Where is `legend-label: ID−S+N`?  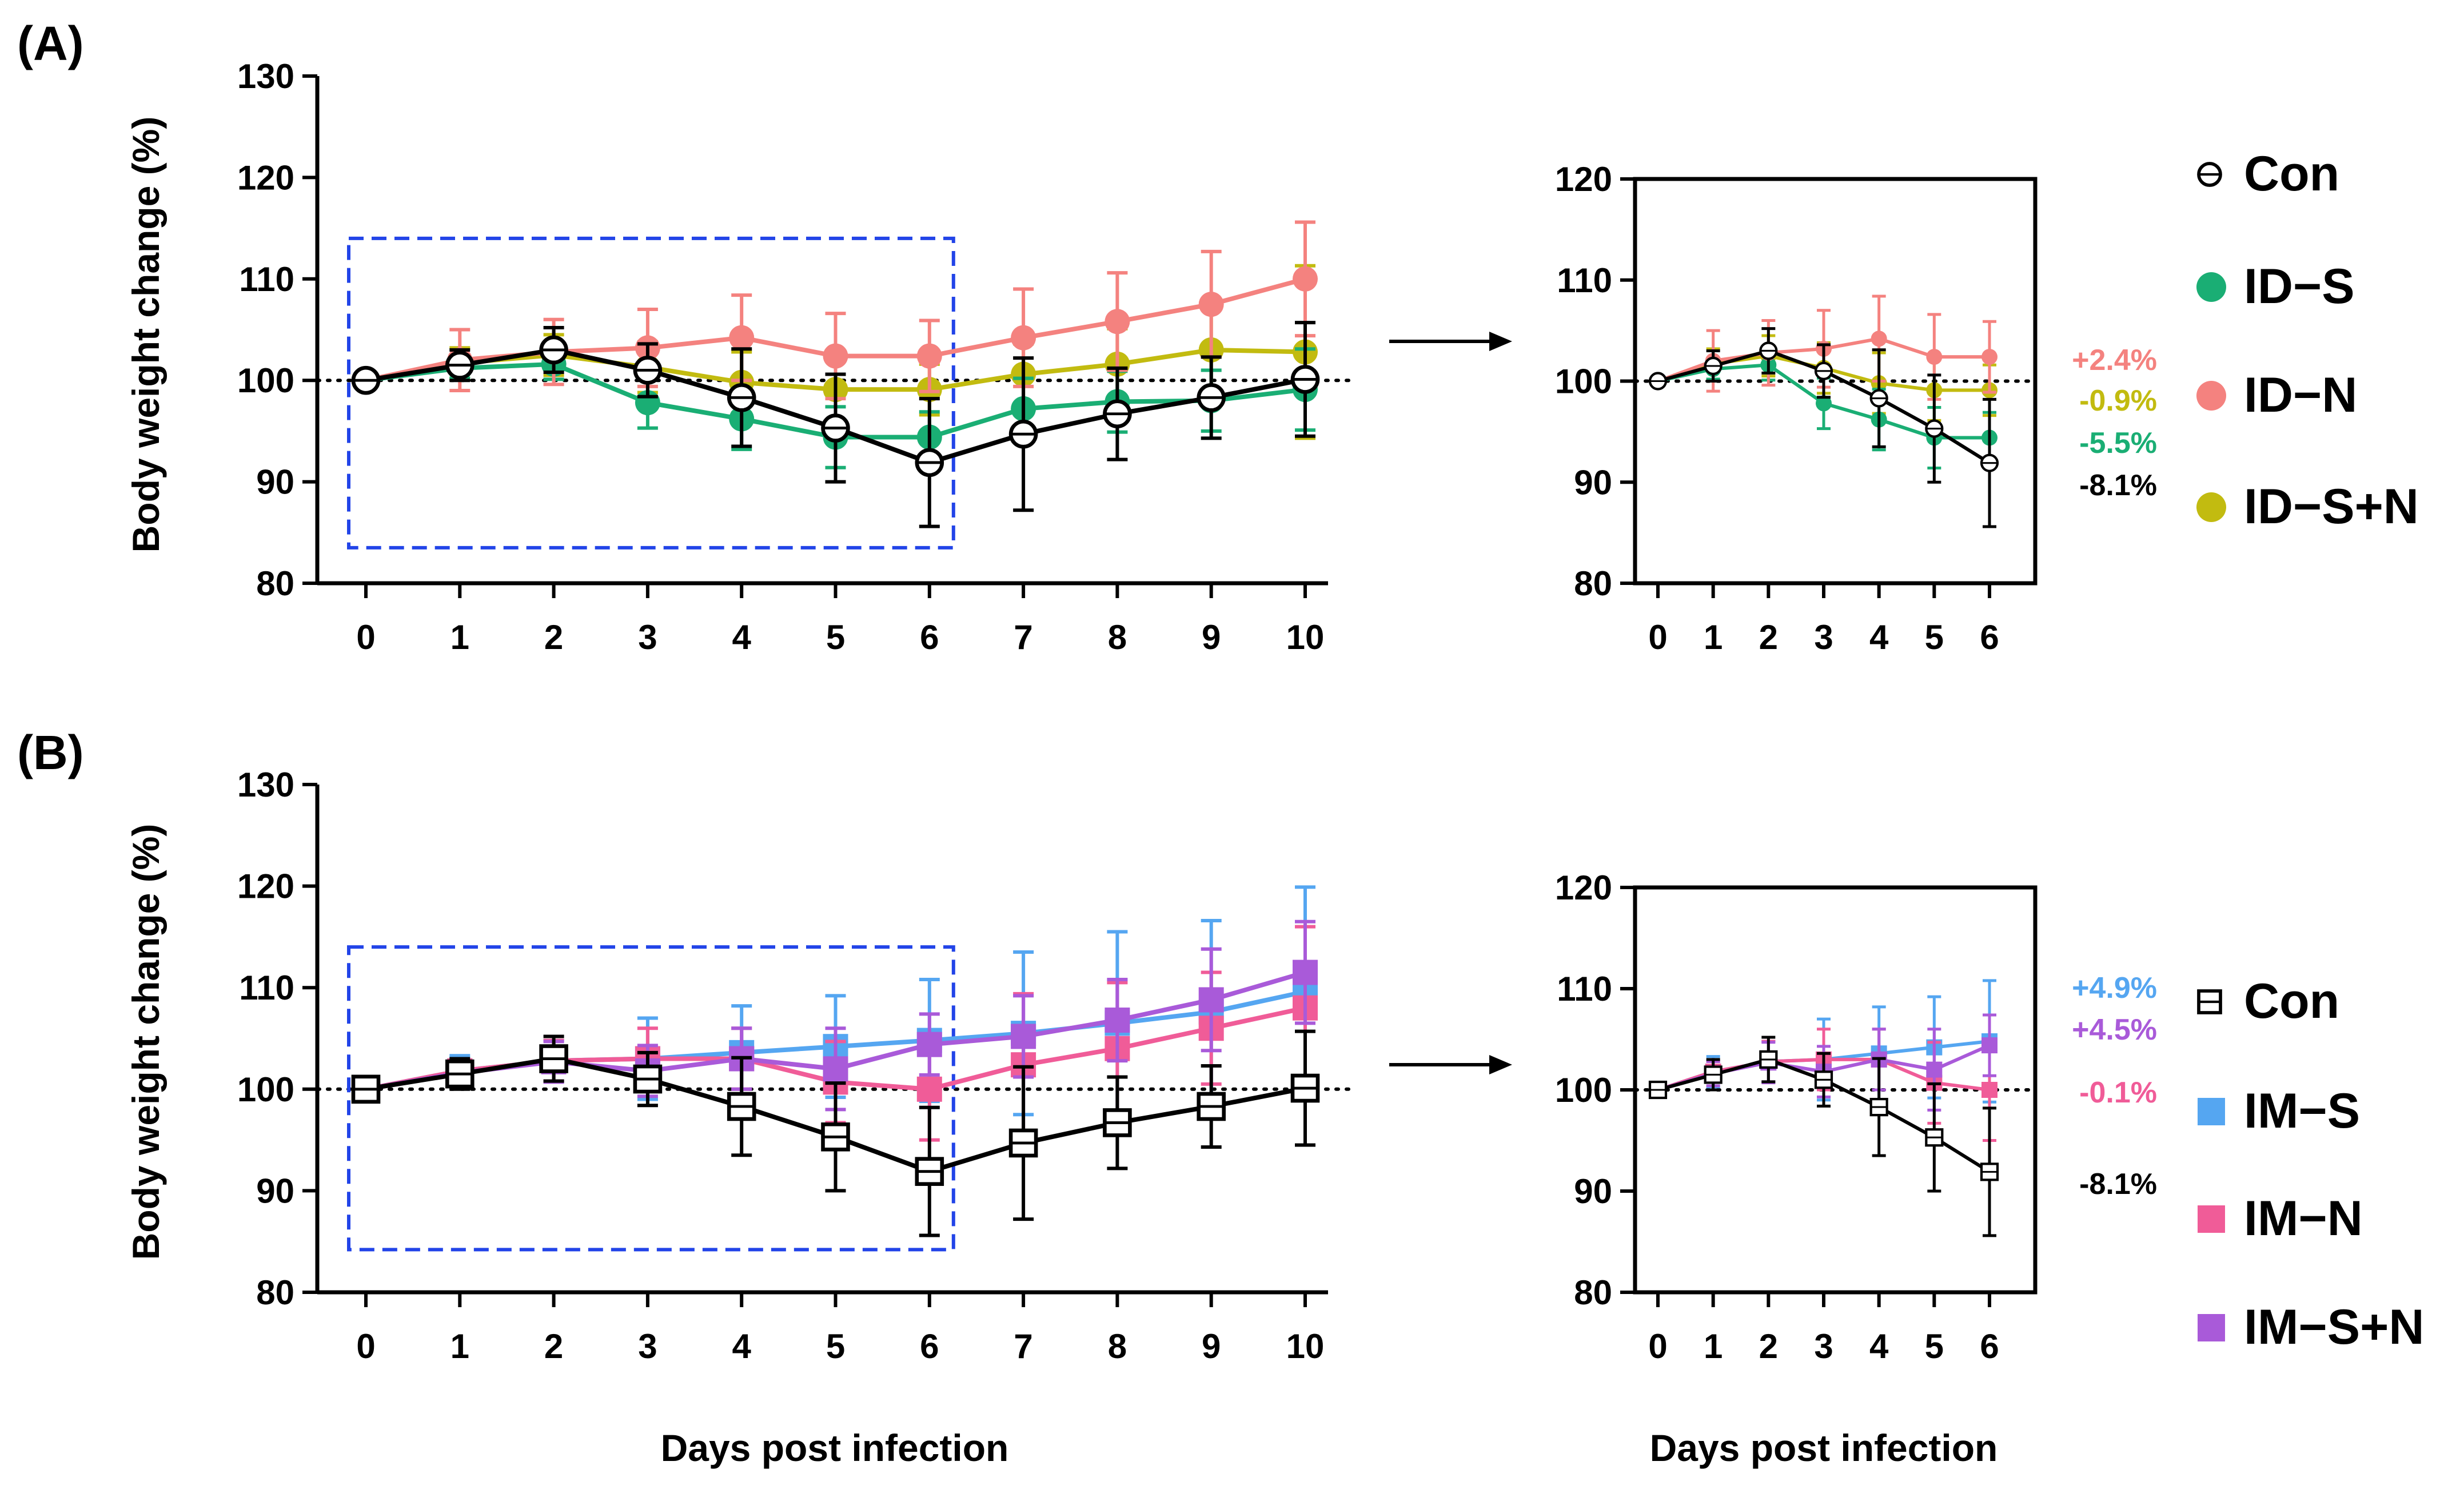
legend-label: ID−S+N is located at coordinates (2332, 506).